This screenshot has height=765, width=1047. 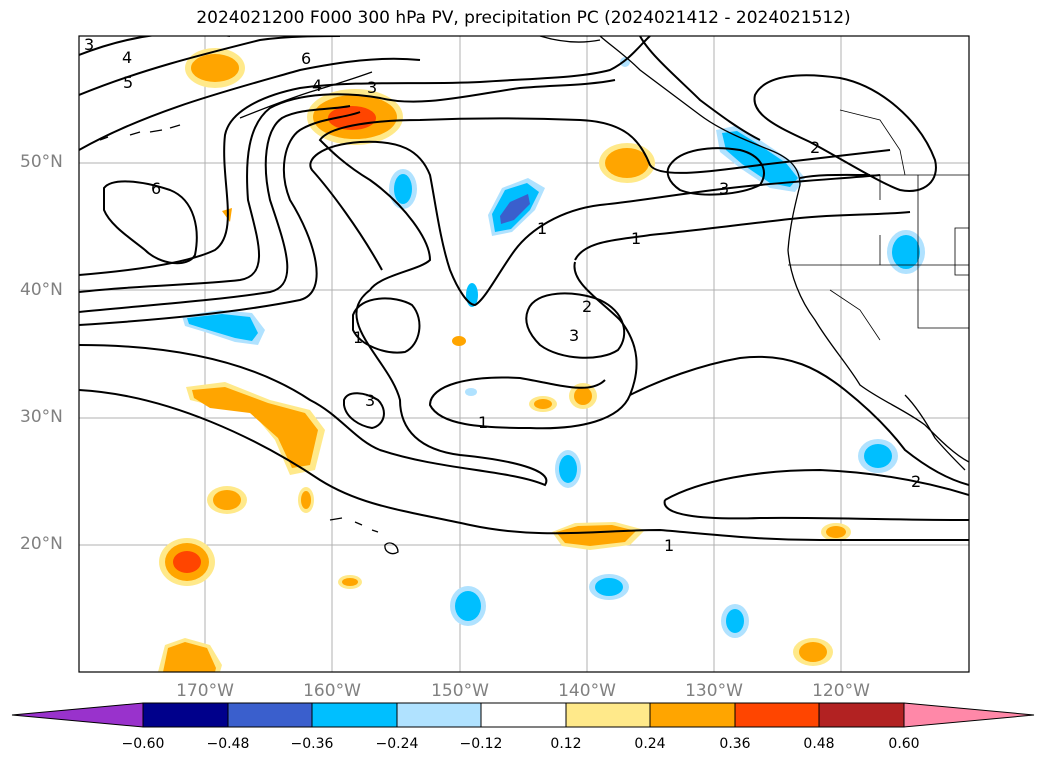 I want to click on lon-label-130w: 130°W, so click(x=714, y=691).